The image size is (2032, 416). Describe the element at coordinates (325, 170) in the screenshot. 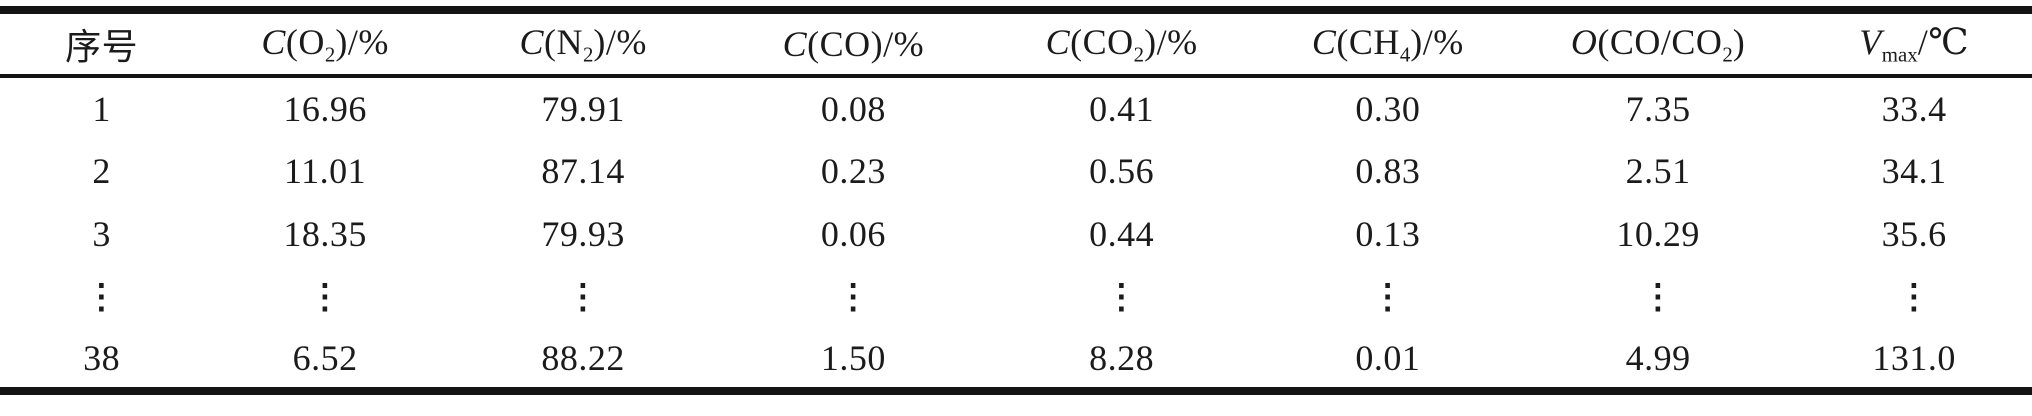

I see `table-cell: 11.01` at that location.